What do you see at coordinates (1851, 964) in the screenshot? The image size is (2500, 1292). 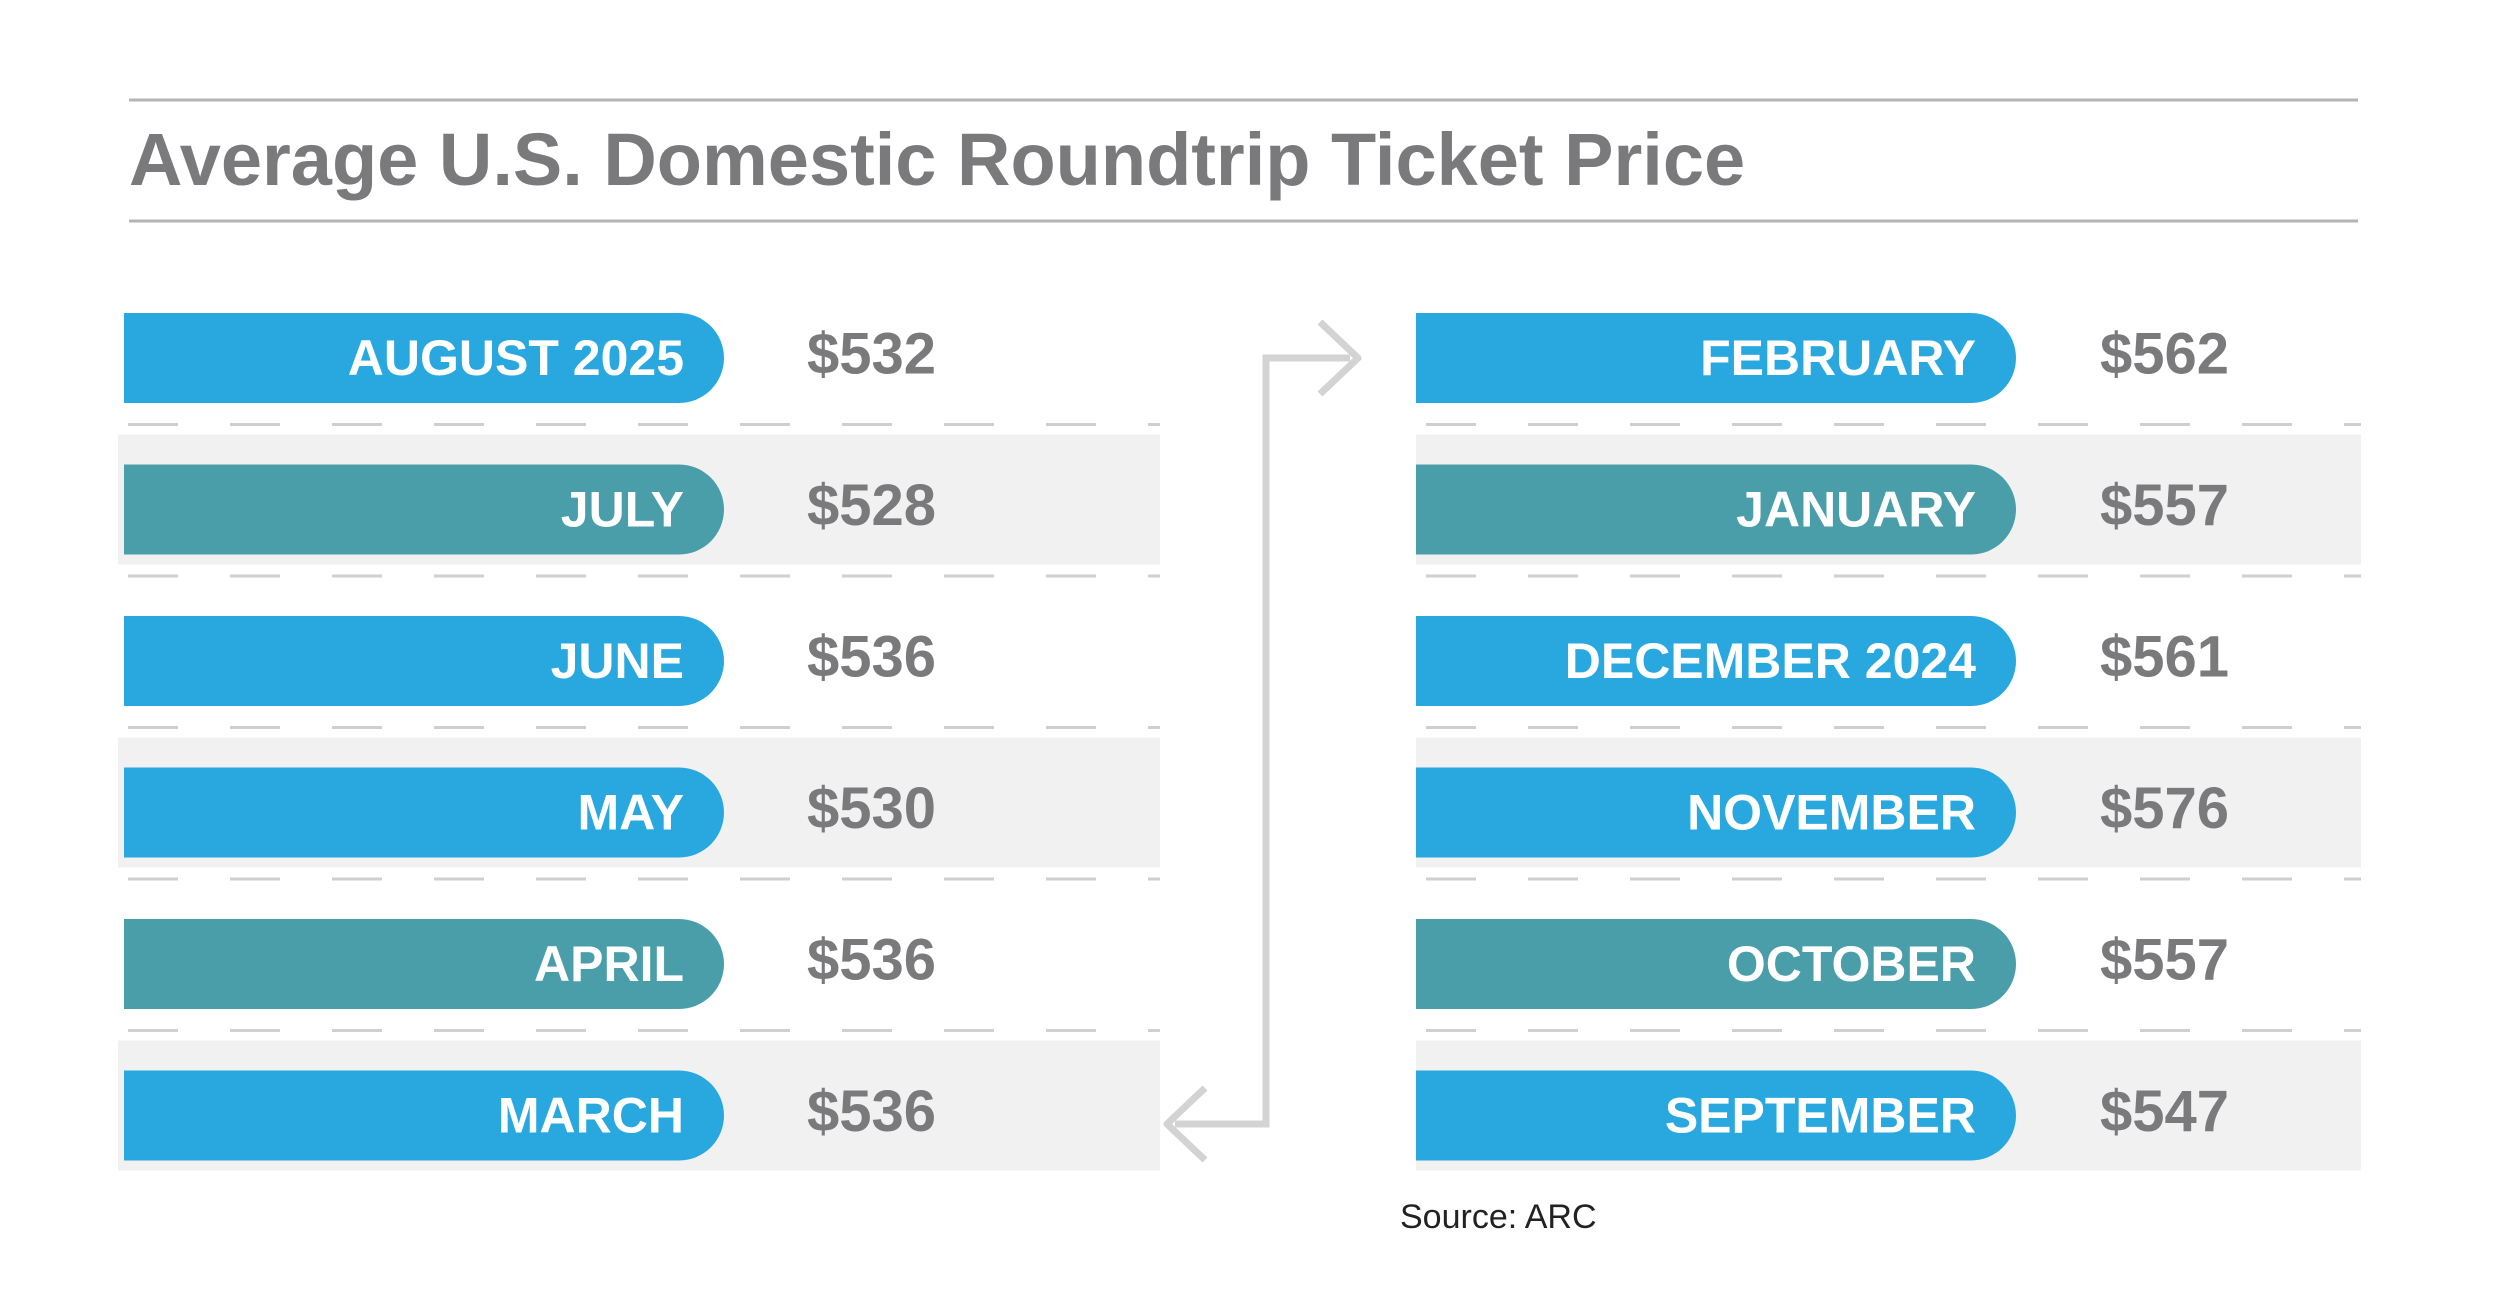 I see `month-label: OCTOBER` at bounding box center [1851, 964].